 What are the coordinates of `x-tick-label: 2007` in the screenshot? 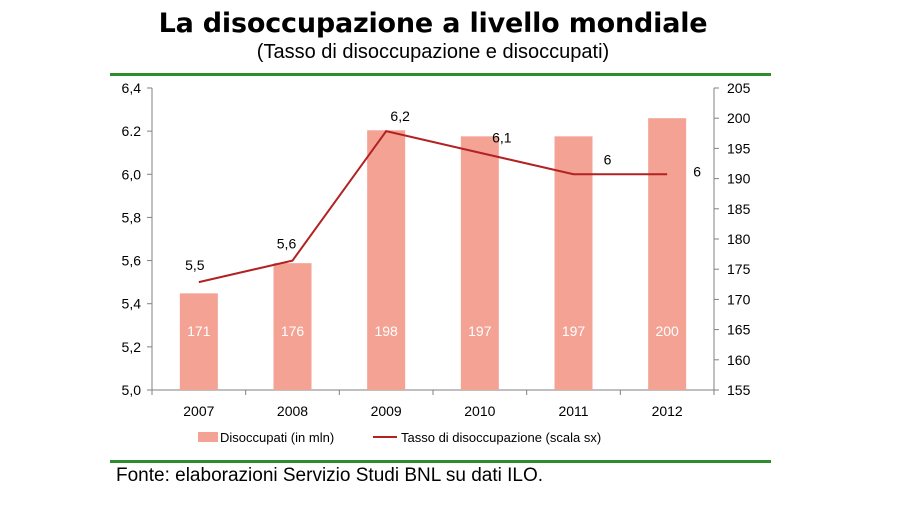 It's located at (198, 411).